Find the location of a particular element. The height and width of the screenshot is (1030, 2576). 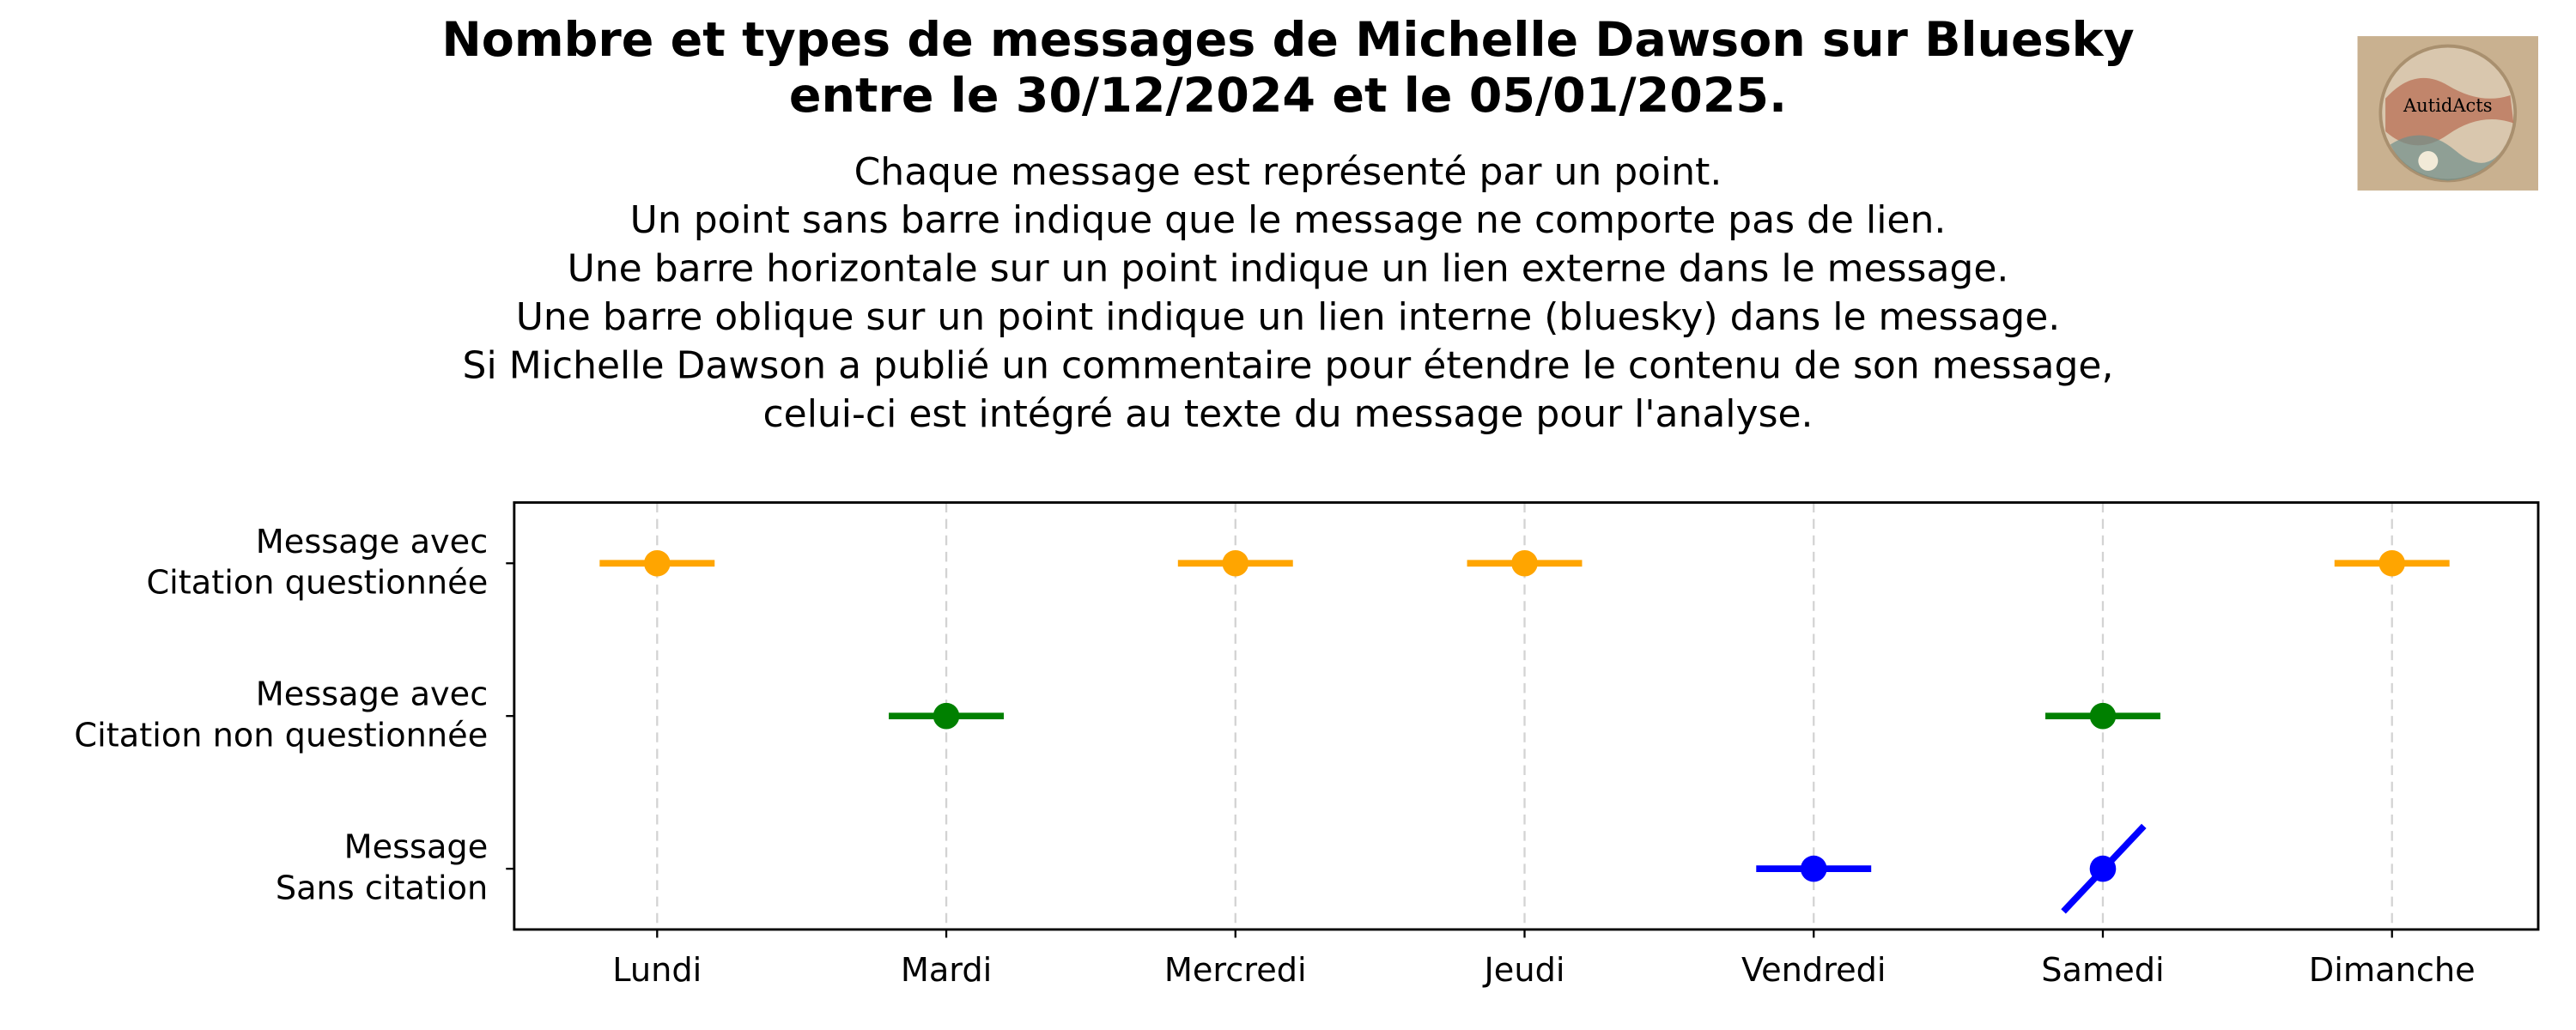

x-tick-label: Jeudi is located at coordinates (1524, 970).